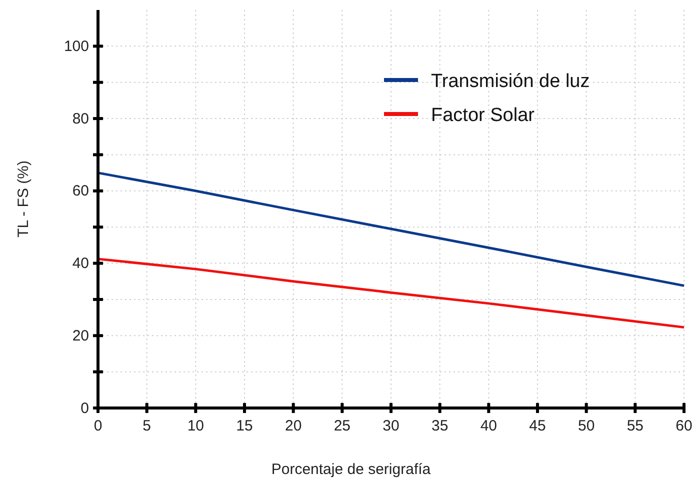 The image size is (698, 482). Describe the element at coordinates (684, 426) in the screenshot. I see `x-tick-label: 60` at that location.